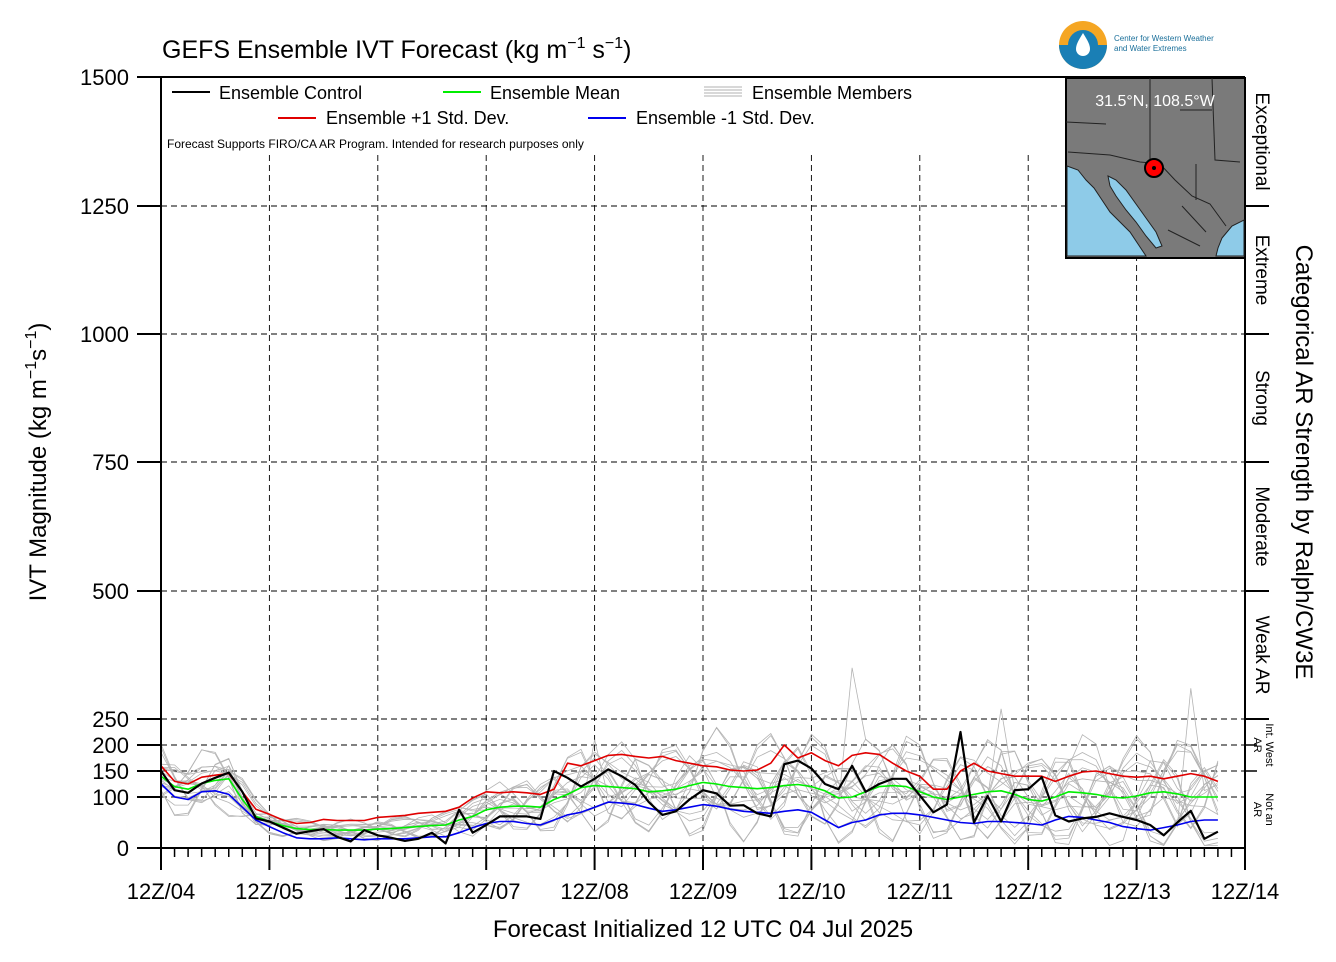  I want to click on x-tick-label: 12Z/08, so click(594, 891).